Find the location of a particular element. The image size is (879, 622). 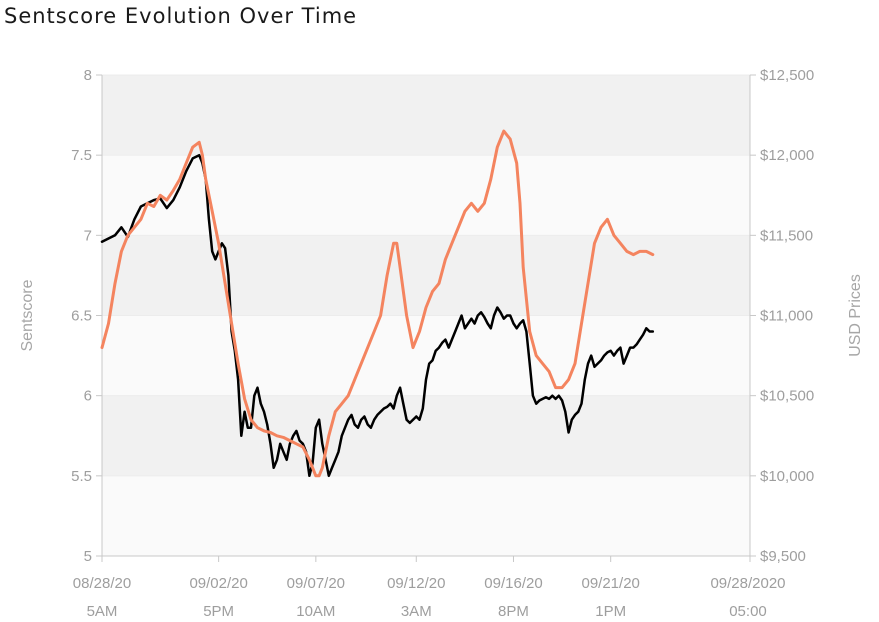

y2-tick-label: $10,500 is located at coordinates (787, 396).